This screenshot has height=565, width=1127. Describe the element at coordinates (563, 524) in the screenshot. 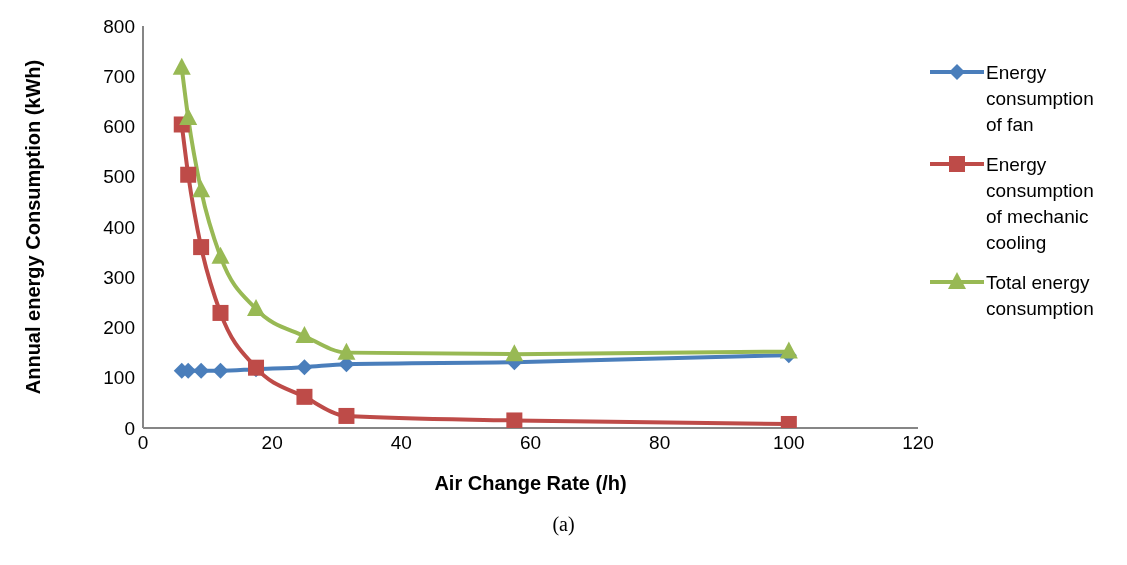

I see `text: (a)` at that location.